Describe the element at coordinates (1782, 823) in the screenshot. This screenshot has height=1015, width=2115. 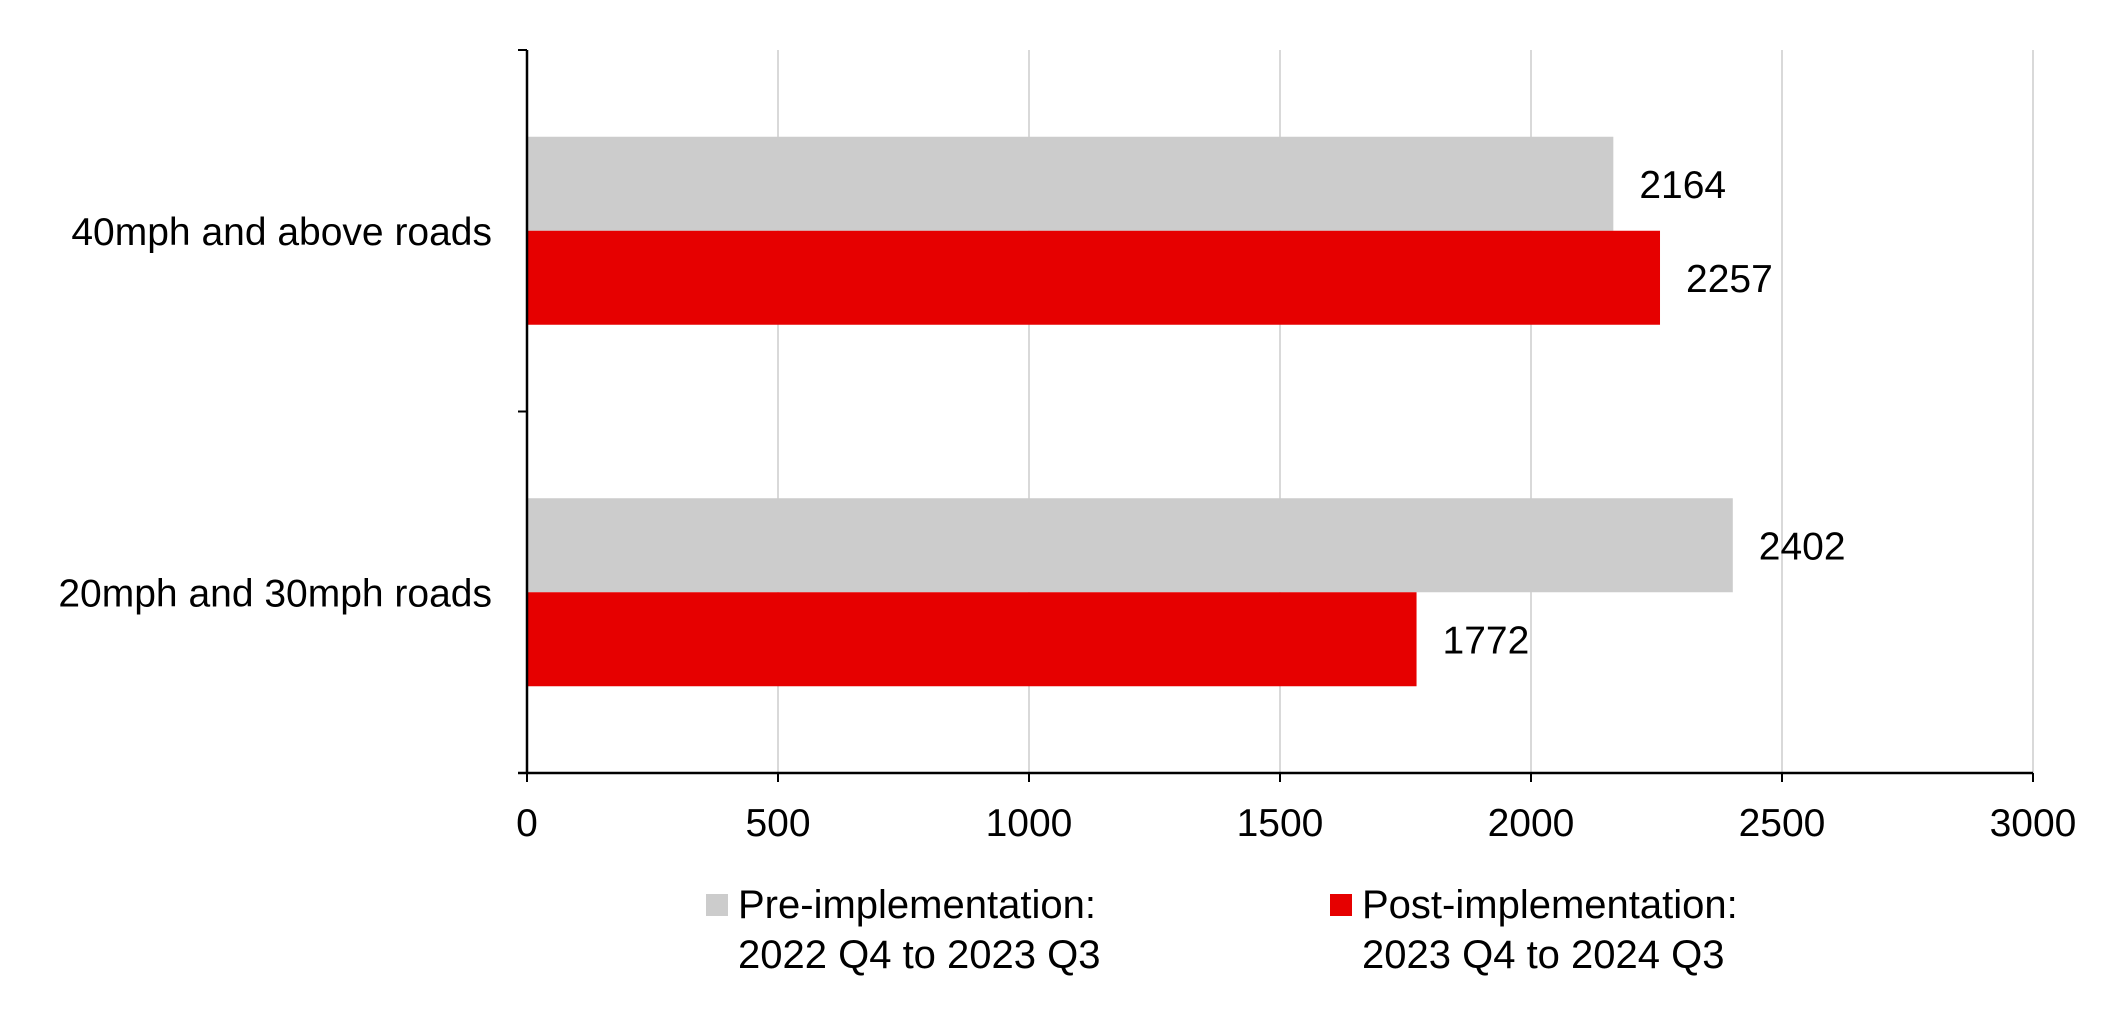
I see `x-tick-label-2500: 2500` at that location.